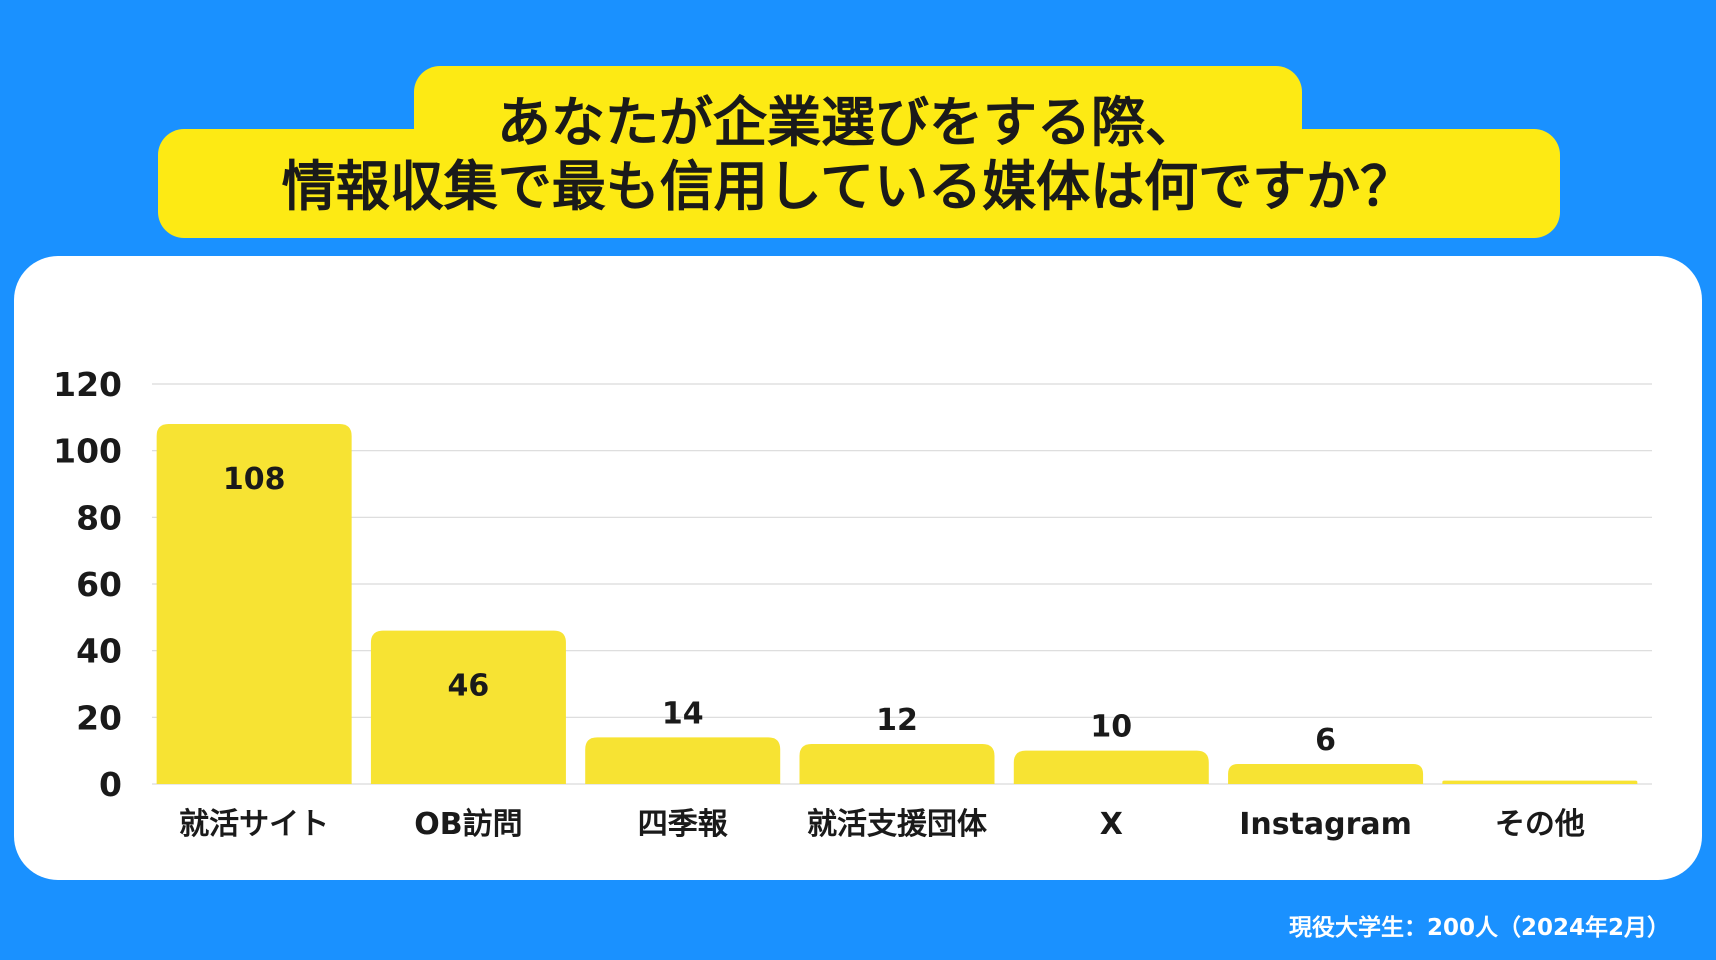 The height and width of the screenshot is (960, 1716). I want to click on title-box-bottom, so click(859, 183).